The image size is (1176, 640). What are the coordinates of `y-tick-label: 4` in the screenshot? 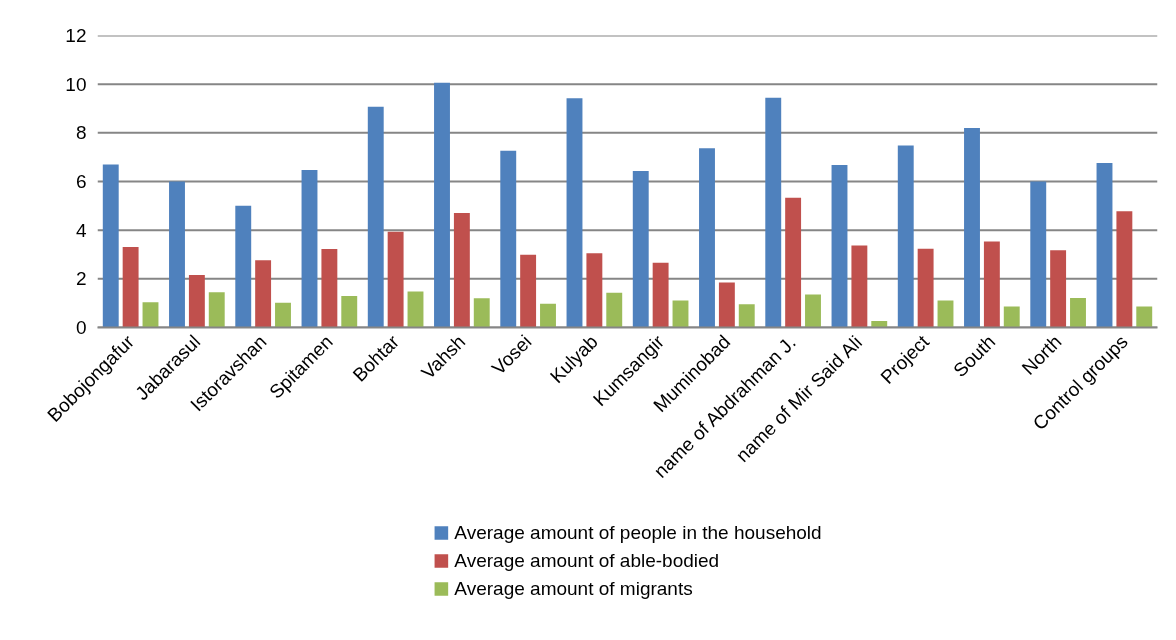 It's located at (81, 230).